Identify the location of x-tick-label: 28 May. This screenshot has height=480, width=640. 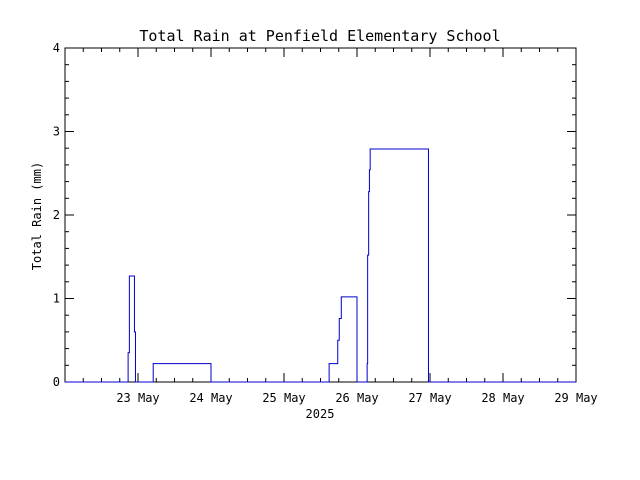
(502, 398).